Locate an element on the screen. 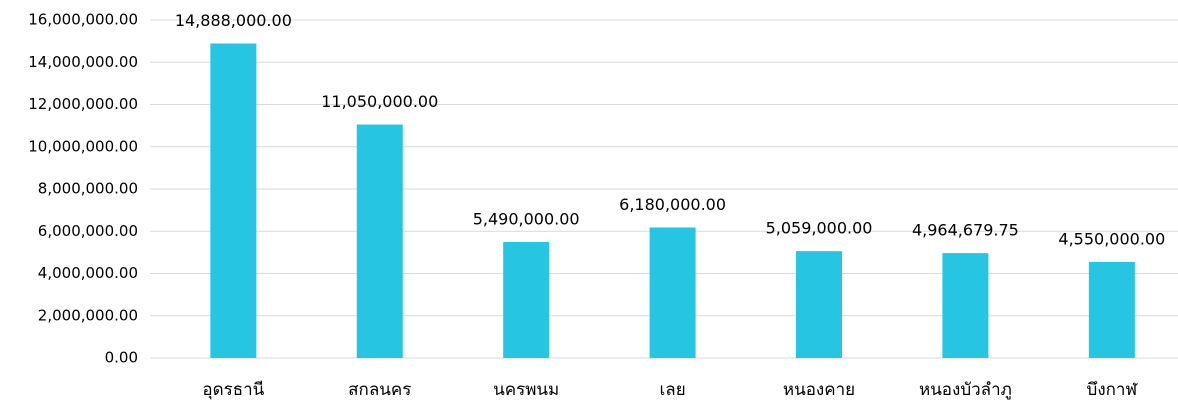 The width and height of the screenshot is (1178, 407). y-tick-label: 14,000,000.00 is located at coordinates (83, 62).